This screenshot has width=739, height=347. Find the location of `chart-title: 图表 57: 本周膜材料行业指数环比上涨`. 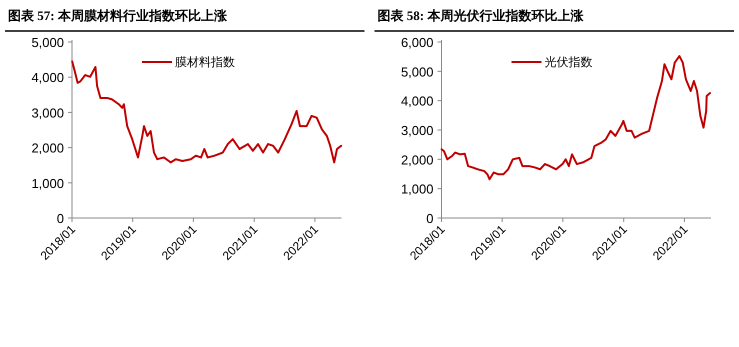

chart-title: 图表 57: 本周膜材料行业指数环比上涨 is located at coordinates (118, 15).